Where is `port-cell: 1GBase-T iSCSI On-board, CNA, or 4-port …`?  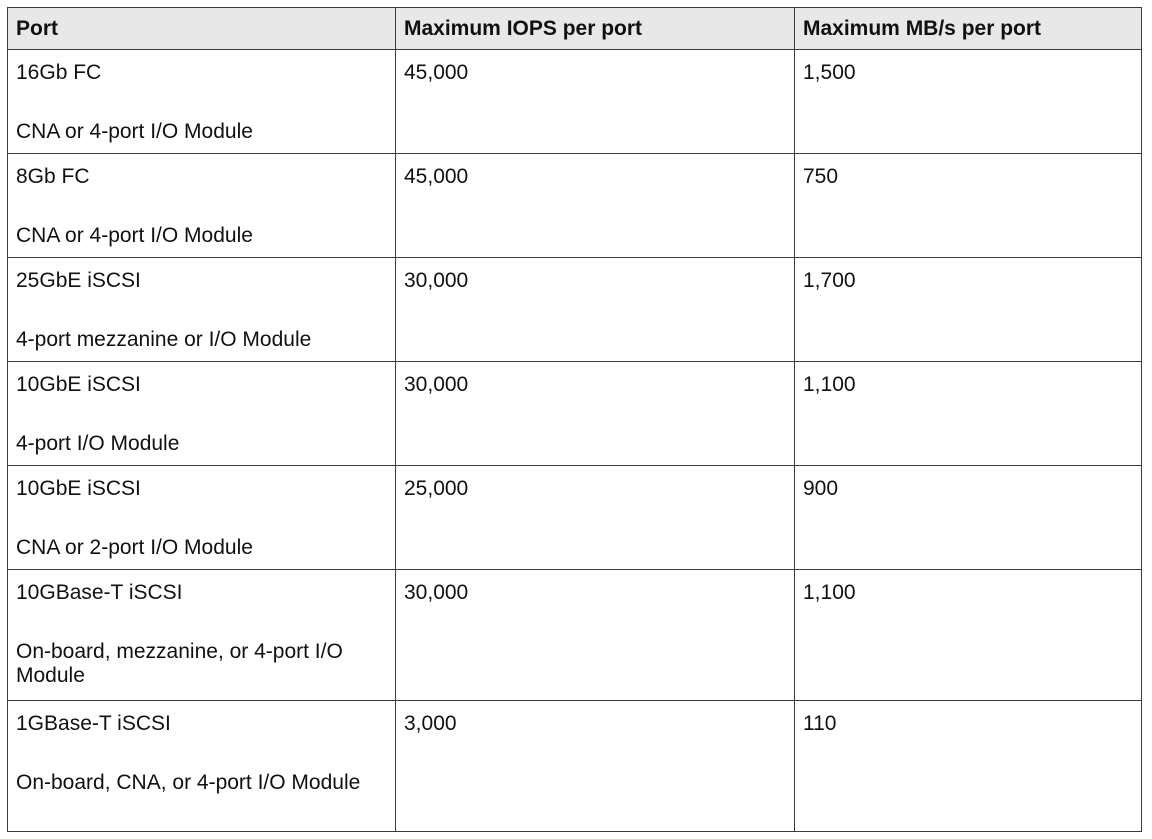 port-cell: 1GBase-T iSCSI On-board, CNA, or 4-port … is located at coordinates (201, 766).